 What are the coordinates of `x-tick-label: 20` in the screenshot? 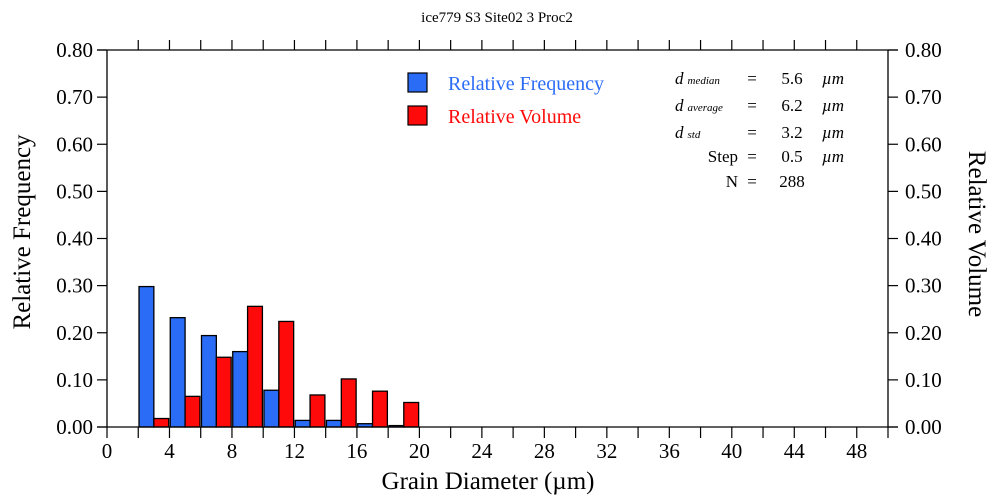 It's located at (419, 451).